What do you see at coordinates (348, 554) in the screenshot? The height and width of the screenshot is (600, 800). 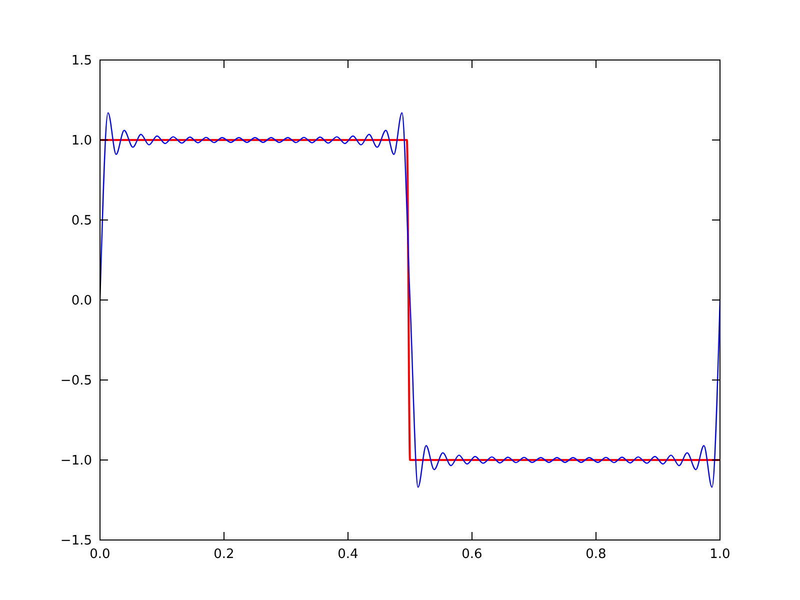 I see `x-tick-label: 0.4` at bounding box center [348, 554].